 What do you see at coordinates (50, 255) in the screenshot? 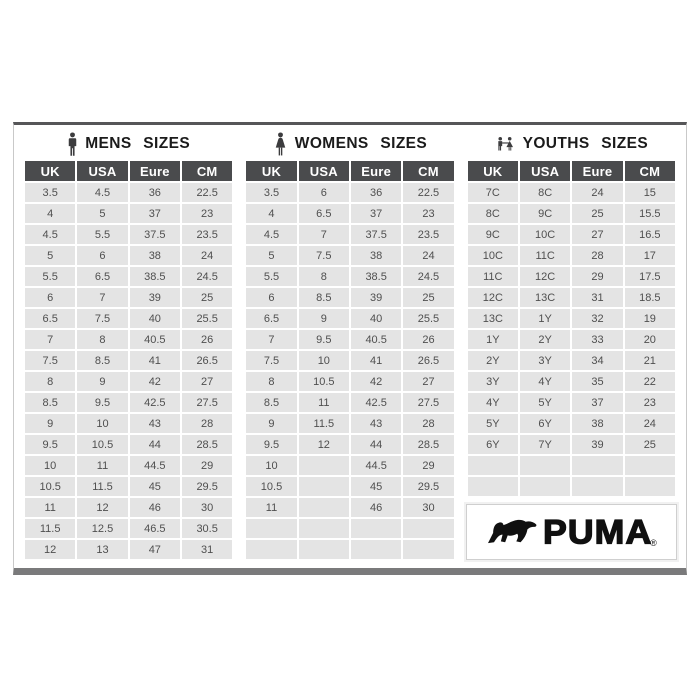
I see `size-cell: 5` at bounding box center [50, 255].